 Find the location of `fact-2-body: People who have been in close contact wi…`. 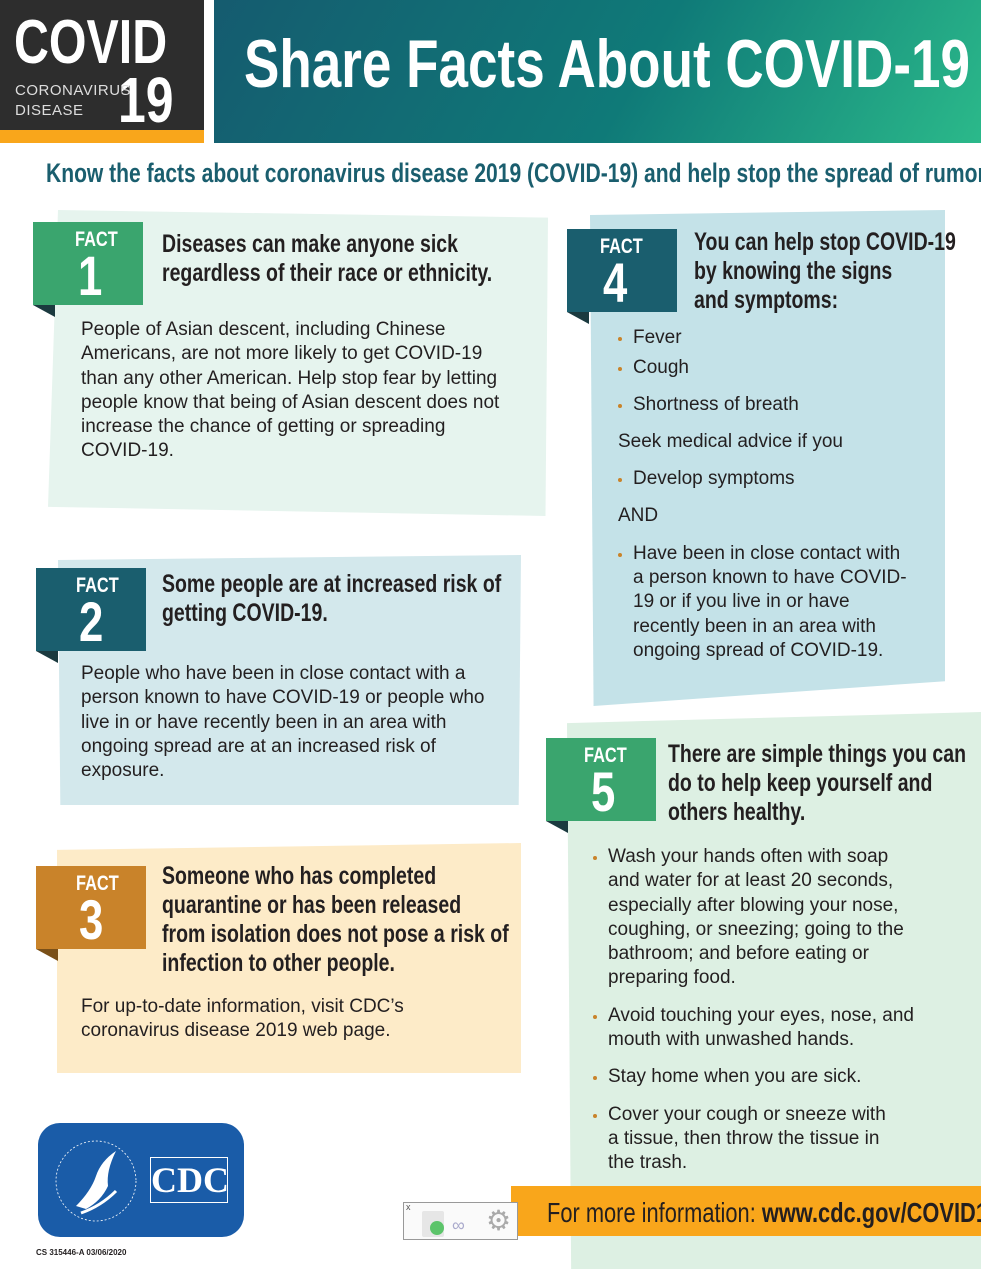

fact-2-body: People who have been in close contact wi… is located at coordinates (283, 722).